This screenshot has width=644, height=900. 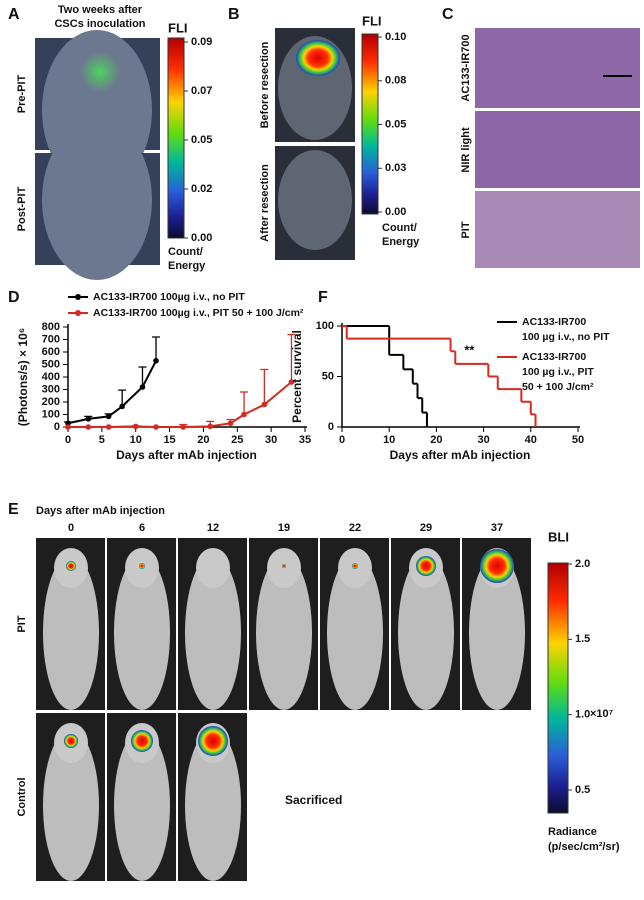 What do you see at coordinates (100, 10) in the screenshot?
I see `title: Two weeks after` at bounding box center [100, 10].